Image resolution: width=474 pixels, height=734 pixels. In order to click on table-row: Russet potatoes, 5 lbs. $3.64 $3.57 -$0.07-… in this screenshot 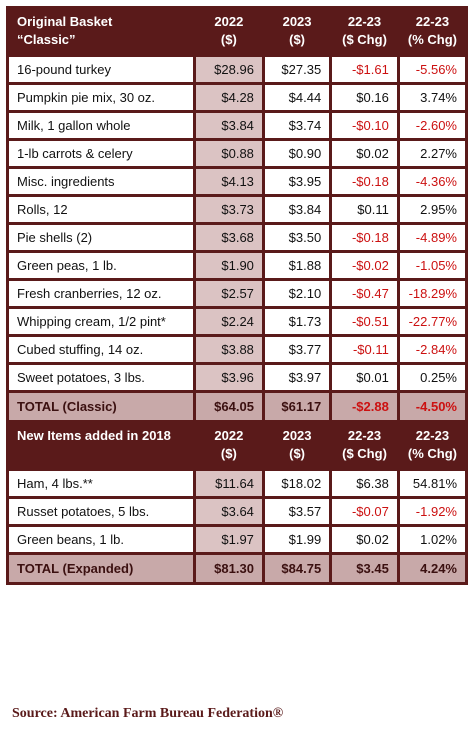, I will do `click(237, 511)`.